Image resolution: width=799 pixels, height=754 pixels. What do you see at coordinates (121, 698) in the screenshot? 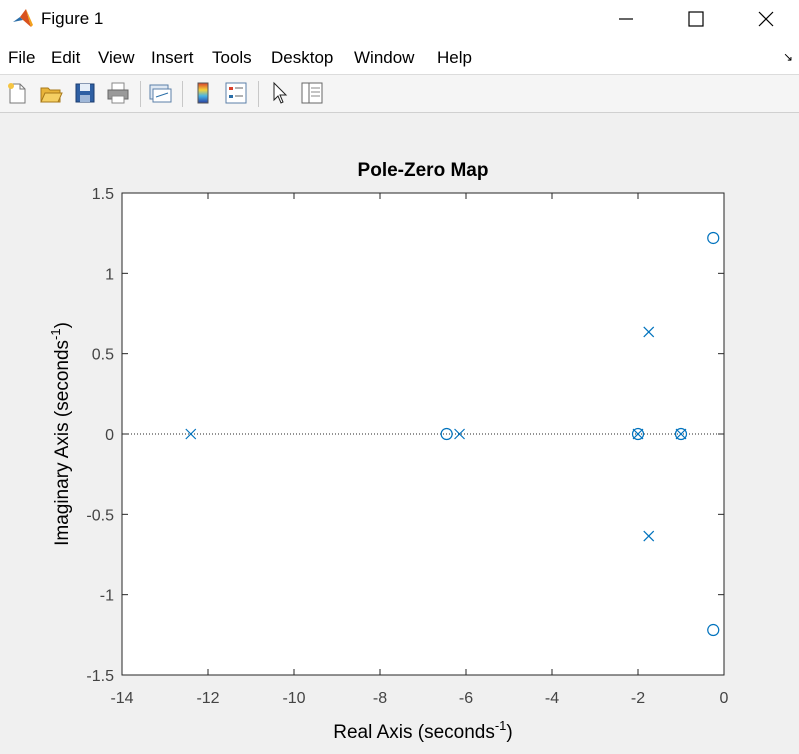
I see `x-tick-label: -14` at bounding box center [121, 698].